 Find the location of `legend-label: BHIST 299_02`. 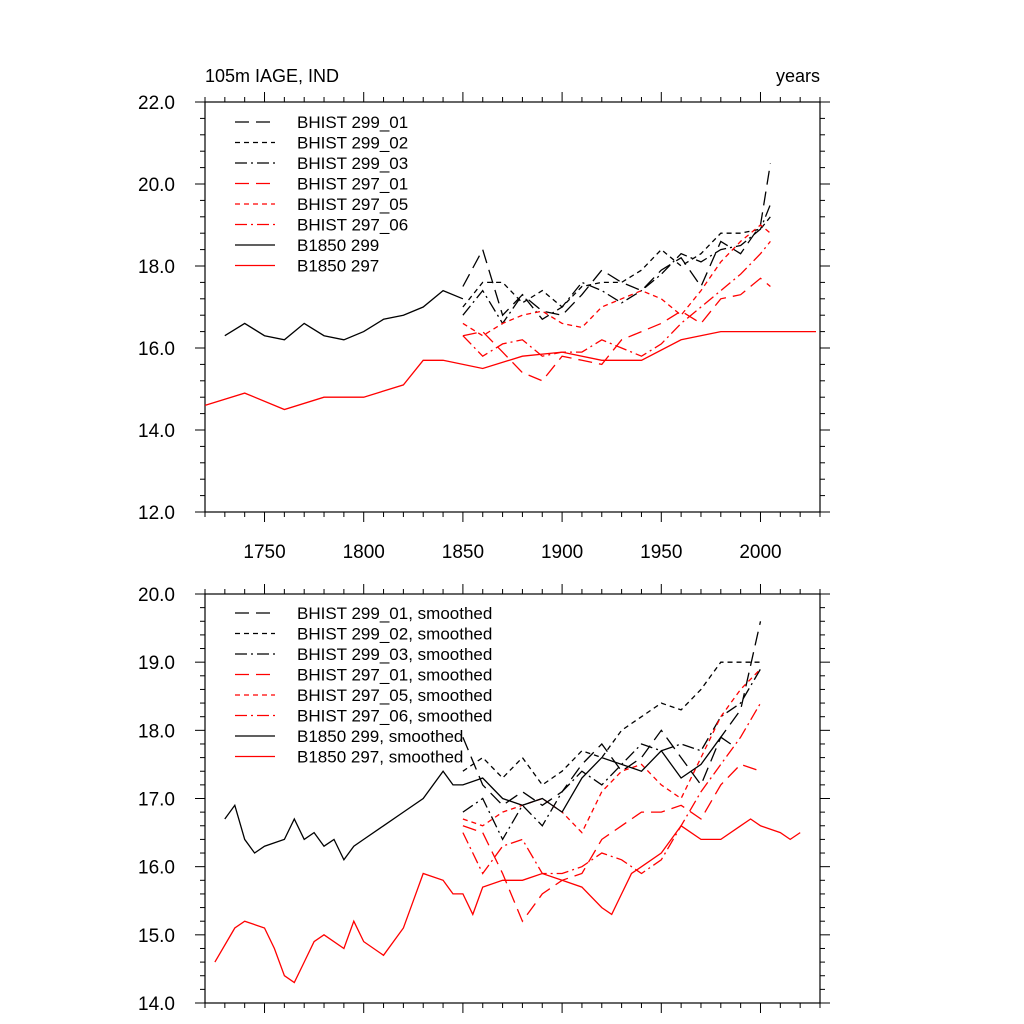

legend-label: BHIST 299_02 is located at coordinates (352, 143).